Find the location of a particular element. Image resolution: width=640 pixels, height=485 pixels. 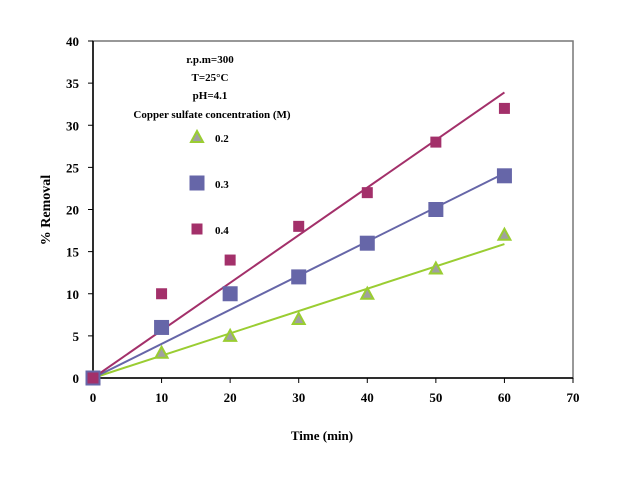

y-tick-label: 25 is located at coordinates (73, 167).